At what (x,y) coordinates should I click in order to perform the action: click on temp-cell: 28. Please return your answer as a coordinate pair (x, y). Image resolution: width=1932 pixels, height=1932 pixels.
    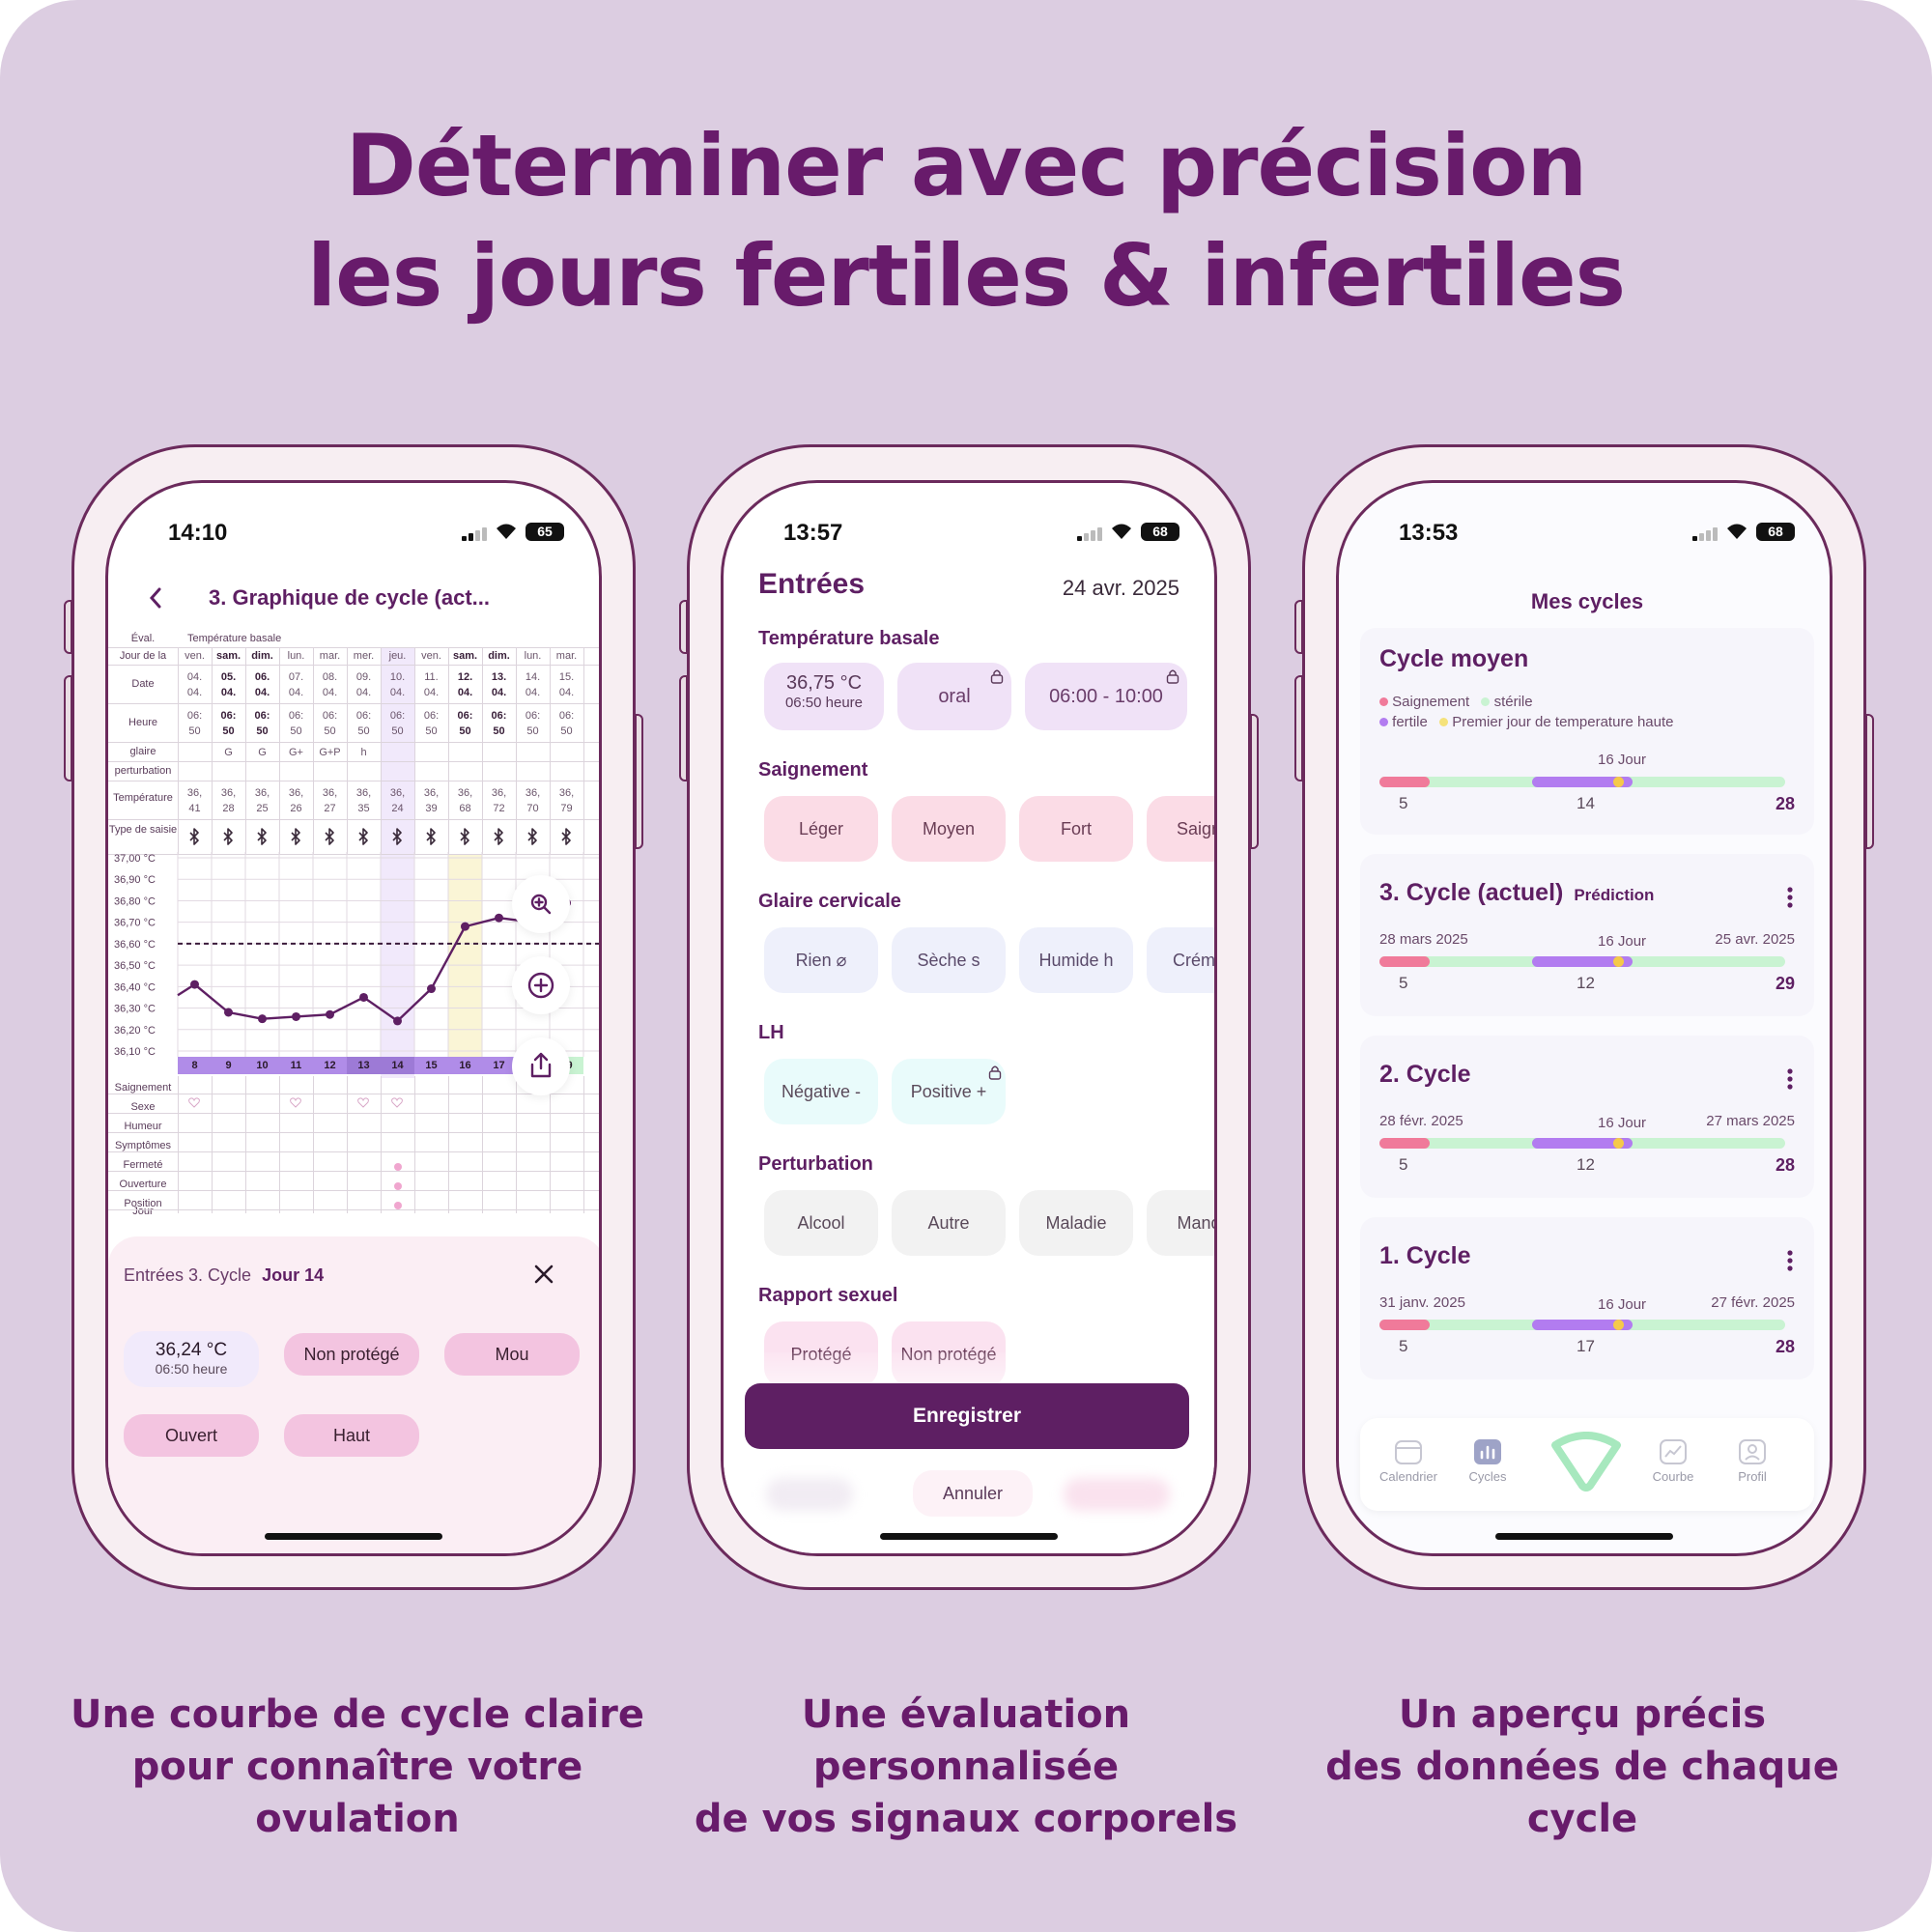
    Looking at the image, I should click on (228, 808).